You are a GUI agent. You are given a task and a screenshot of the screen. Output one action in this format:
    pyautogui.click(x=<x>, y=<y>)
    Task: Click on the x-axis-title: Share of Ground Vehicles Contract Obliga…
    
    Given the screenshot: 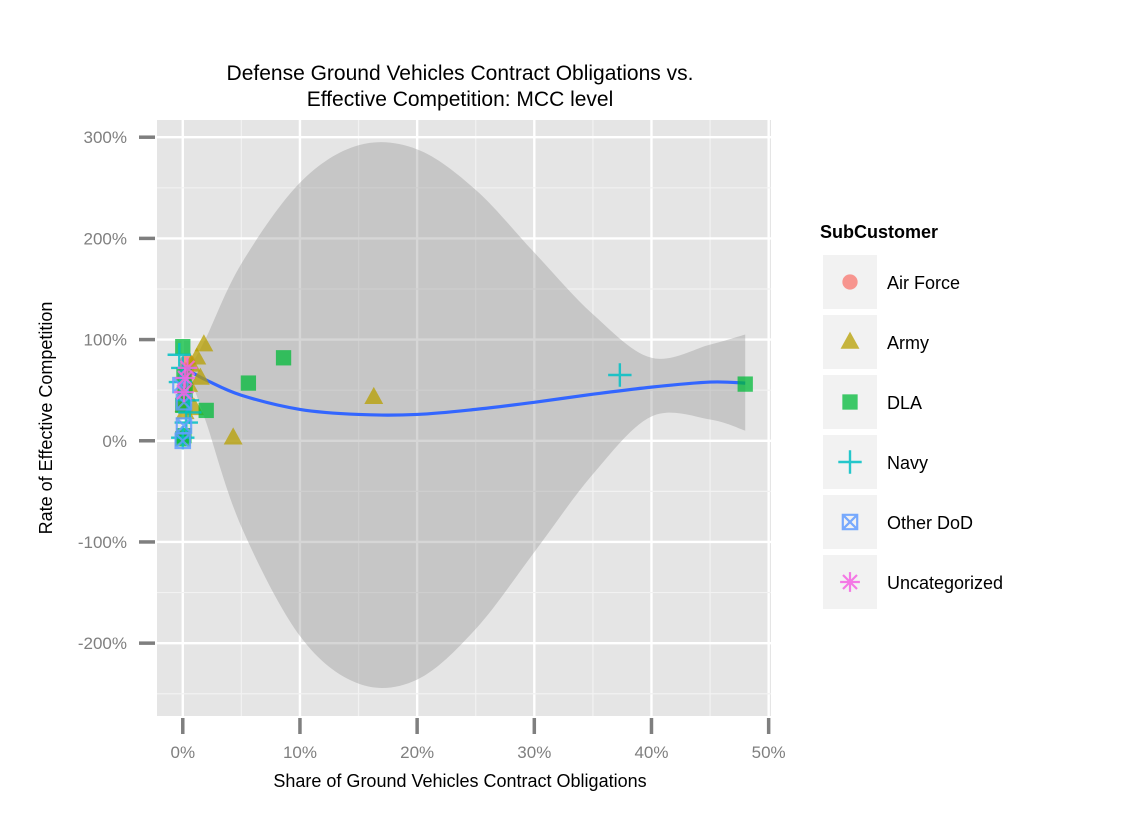 What is the action you would take?
    pyautogui.click(x=459, y=781)
    